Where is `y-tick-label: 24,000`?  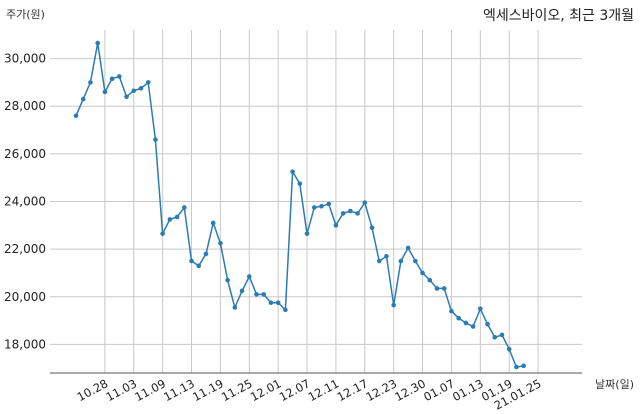
y-tick-label: 24,000 is located at coordinates (25, 202).